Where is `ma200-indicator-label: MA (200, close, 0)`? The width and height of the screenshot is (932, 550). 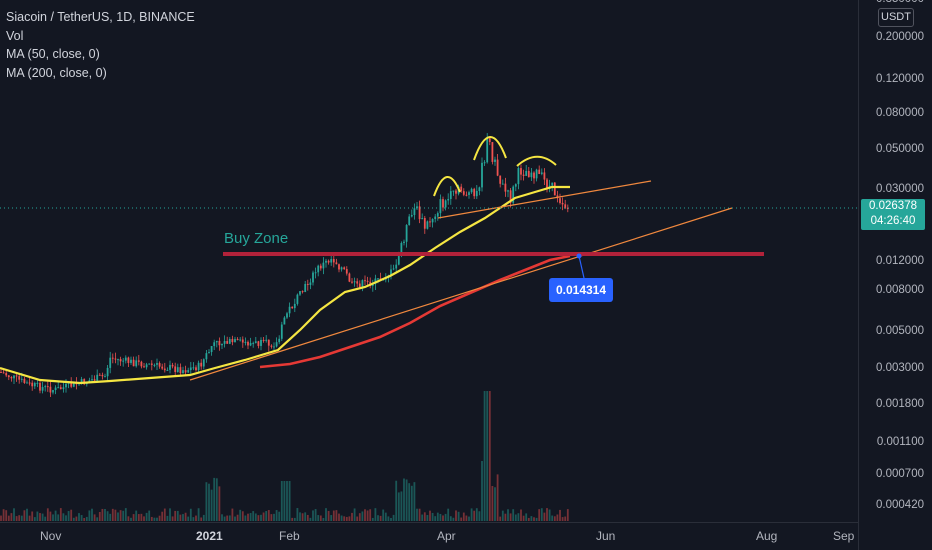 ma200-indicator-label: MA (200, close, 0) is located at coordinates (56, 72).